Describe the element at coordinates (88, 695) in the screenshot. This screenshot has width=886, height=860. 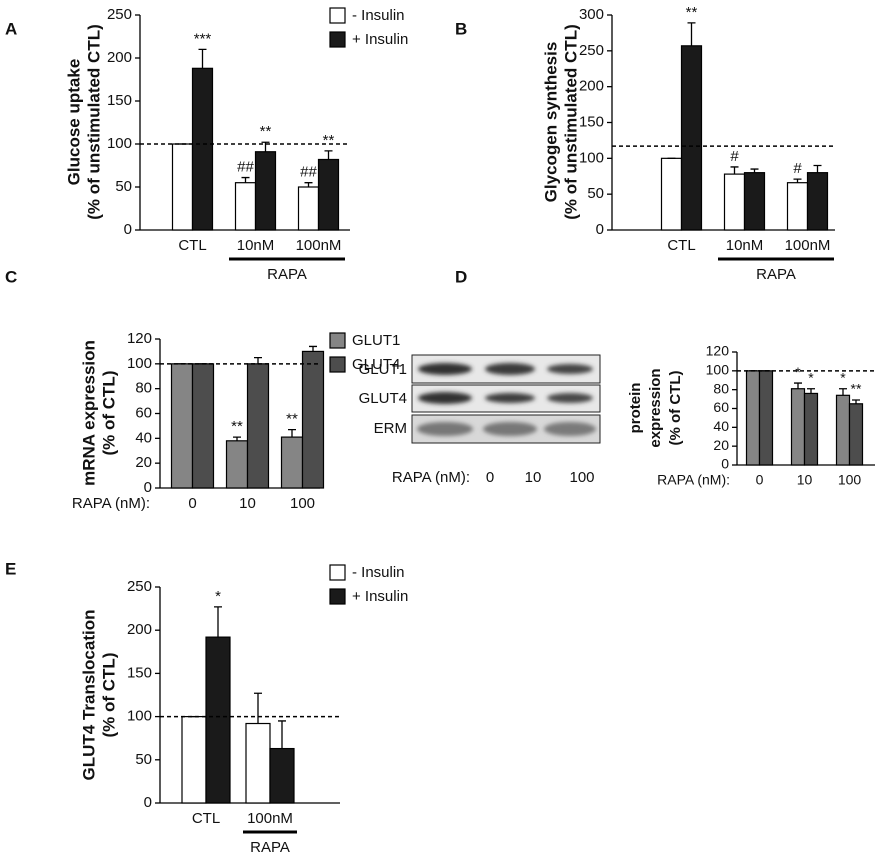
I see `y-axis-label: GLUT4 Translocation` at that location.